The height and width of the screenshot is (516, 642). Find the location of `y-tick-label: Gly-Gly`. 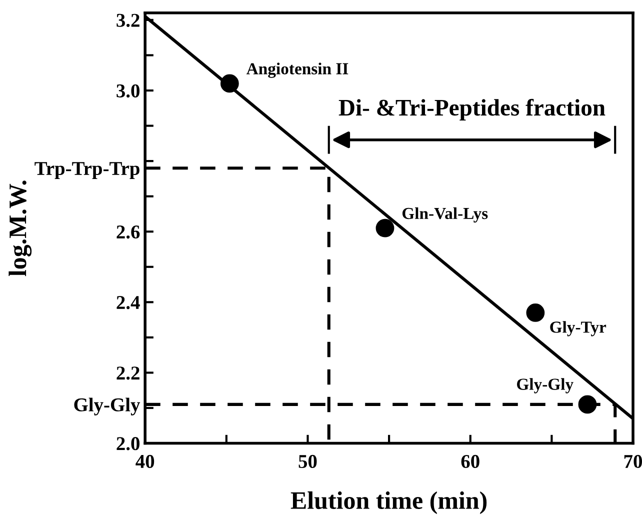

y-tick-label: Gly-Gly is located at coordinates (107, 407).